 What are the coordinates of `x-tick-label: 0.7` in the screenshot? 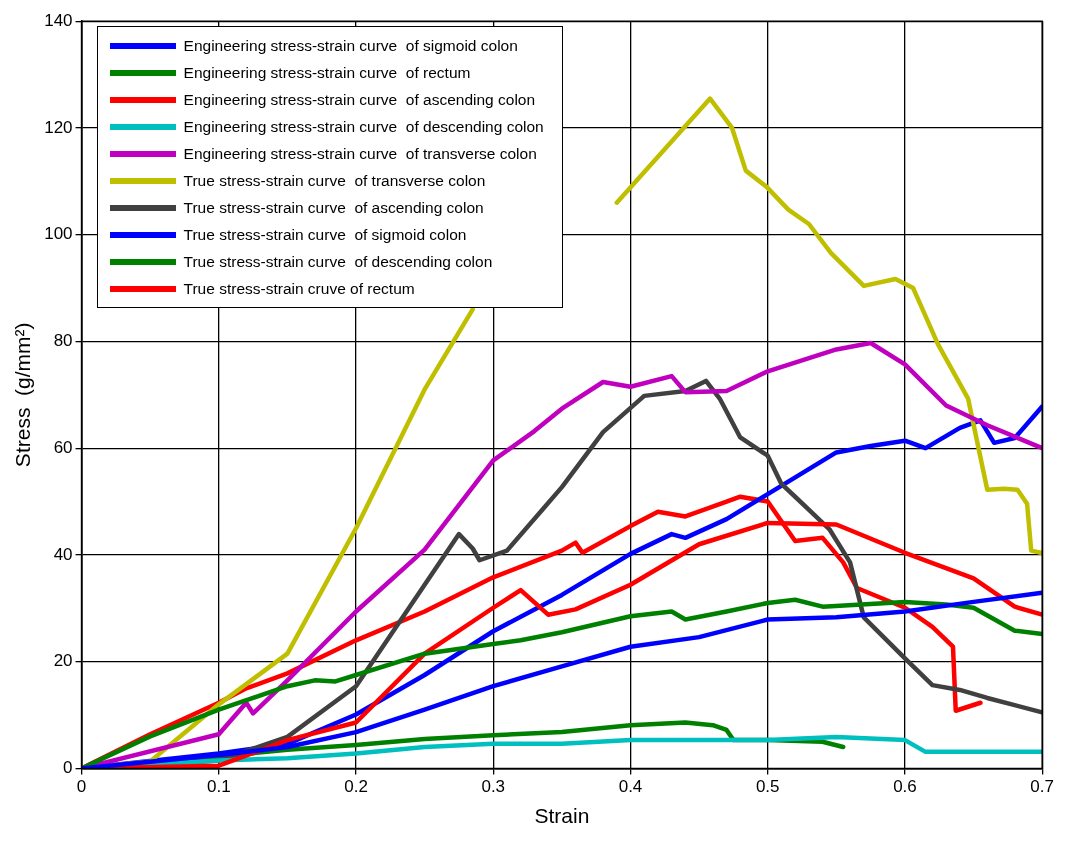 It's located at (1042, 787).